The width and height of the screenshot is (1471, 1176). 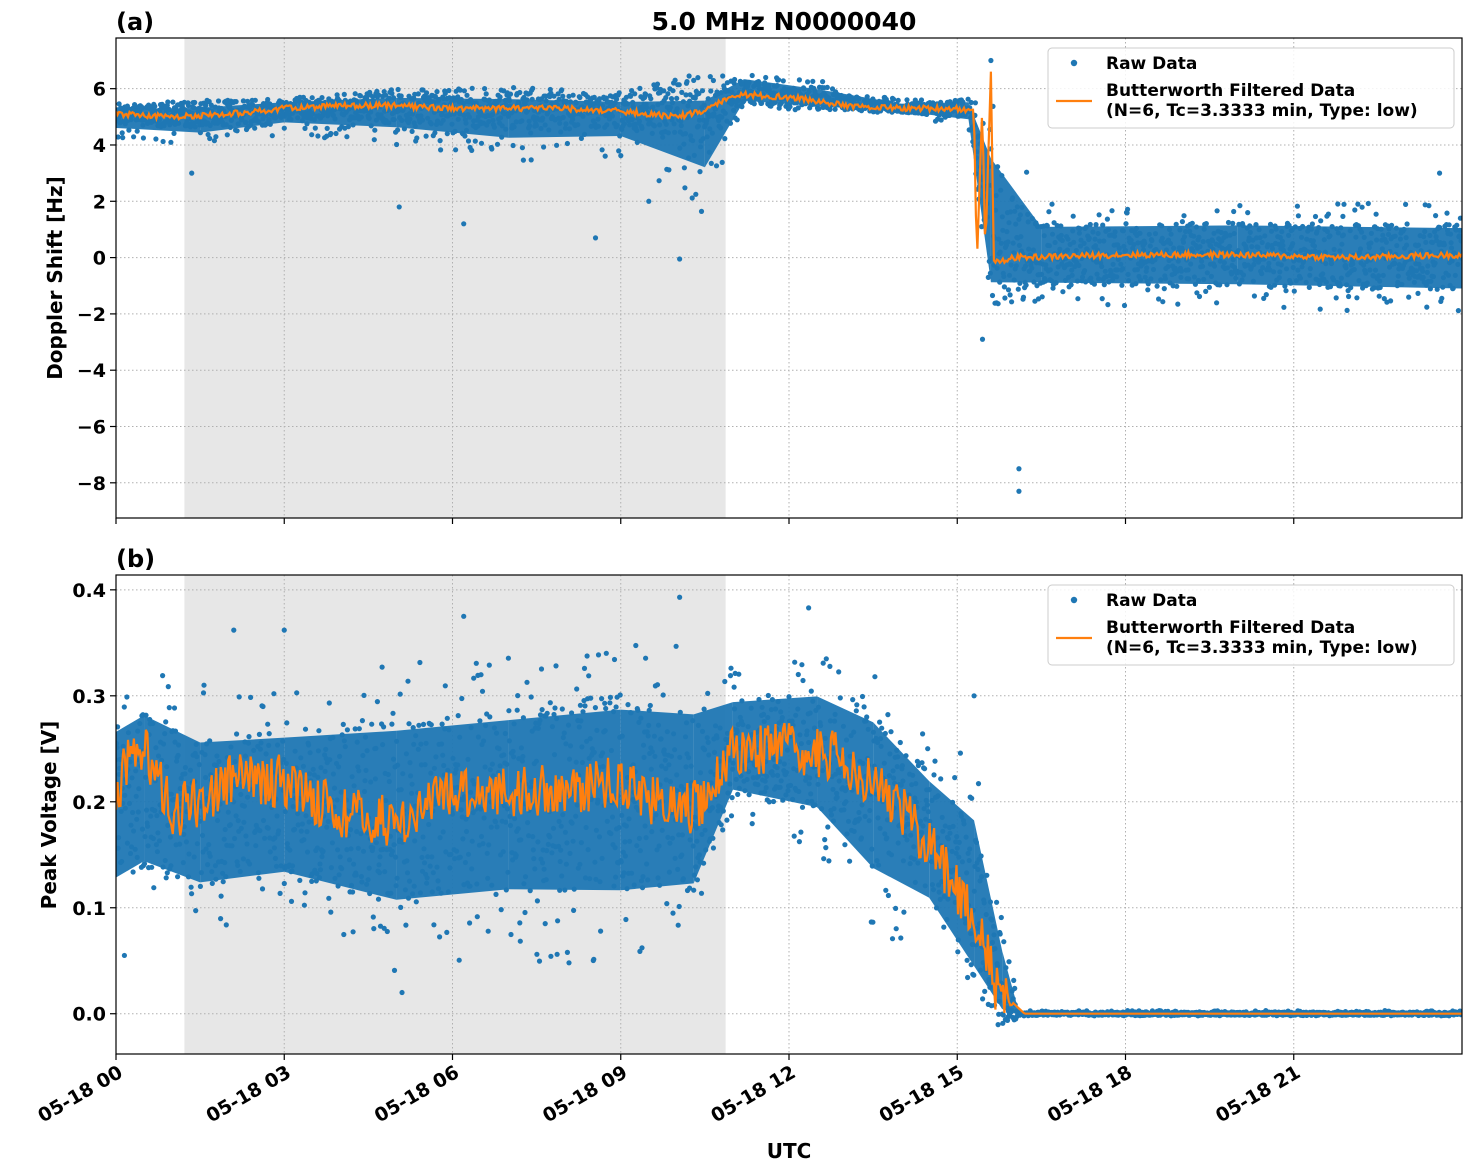 I want to click on raw-data-outlier, so click(x=1439, y=173).